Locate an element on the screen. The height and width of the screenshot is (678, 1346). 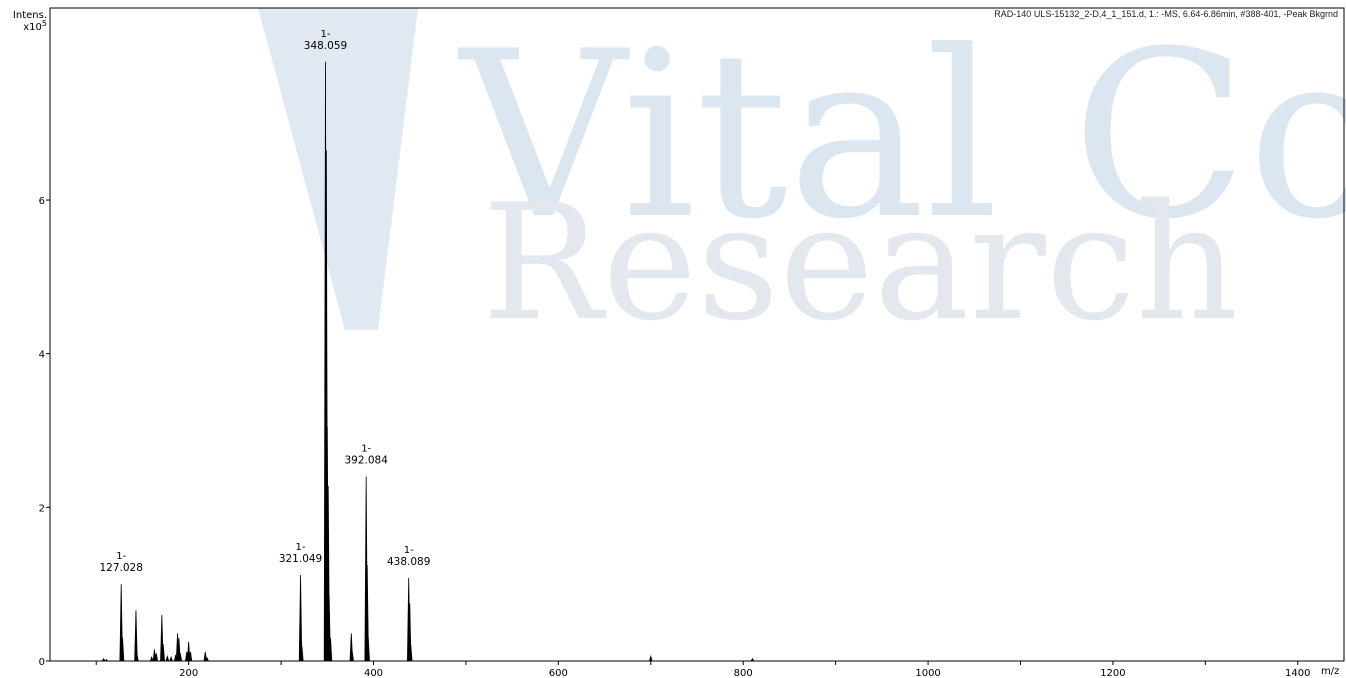
x-tick-label: 200 is located at coordinates (188, 673).